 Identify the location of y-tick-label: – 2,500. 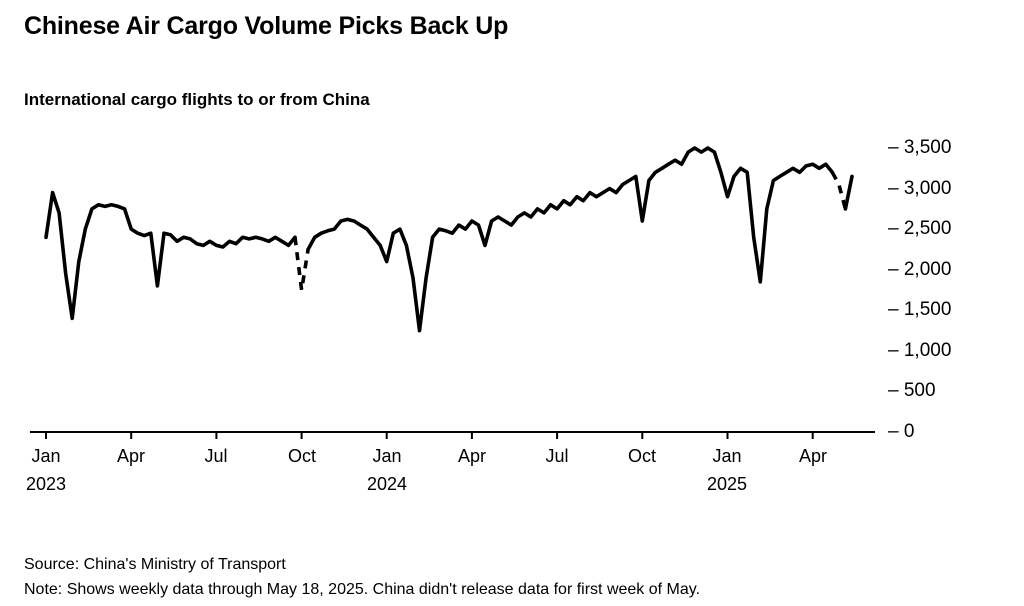
(920, 228).